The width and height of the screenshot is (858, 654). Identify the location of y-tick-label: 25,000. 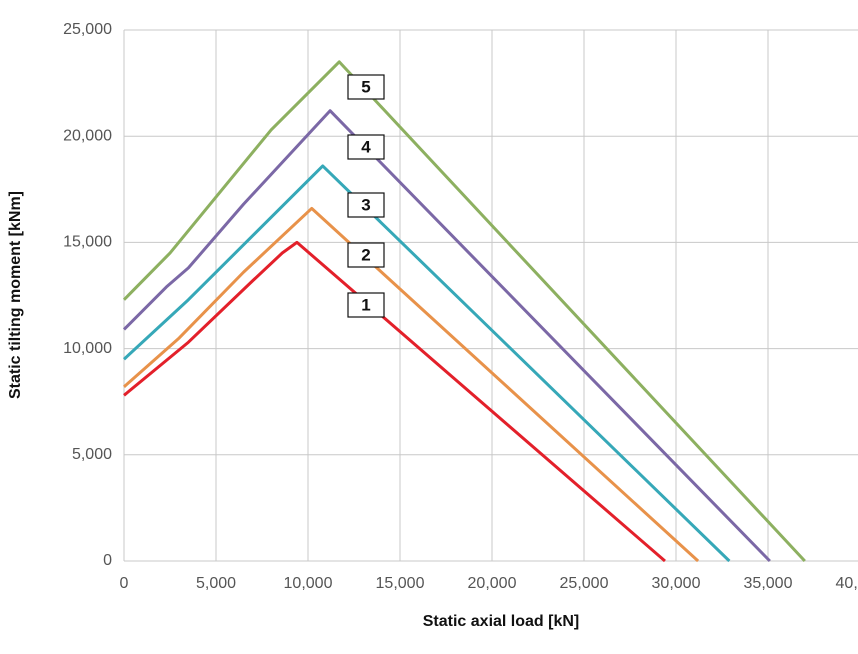
(87, 29).